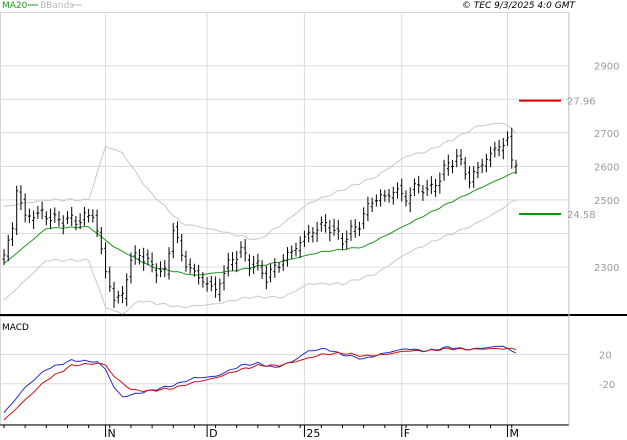 This screenshot has height=440, width=627. What do you see at coordinates (581, 102) in the screenshot?
I see `level-label-0: 27.96` at bounding box center [581, 102].